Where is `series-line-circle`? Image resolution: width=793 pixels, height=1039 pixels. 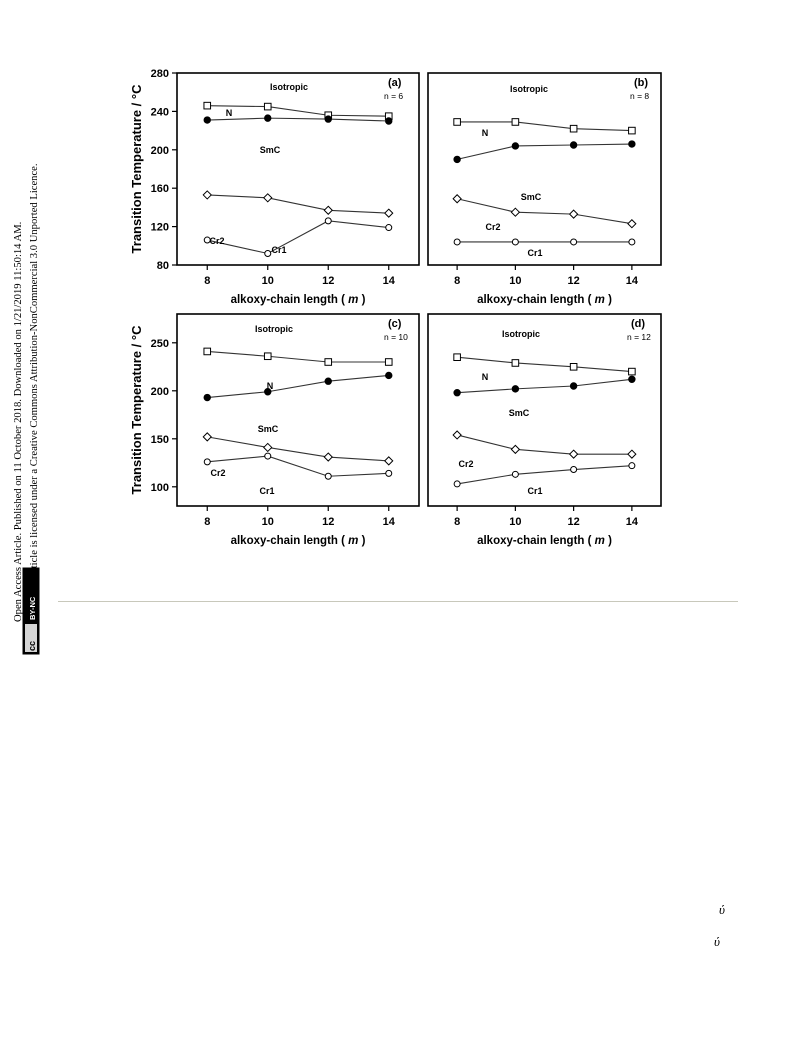 series-line-circle is located at coordinates (298, 237).